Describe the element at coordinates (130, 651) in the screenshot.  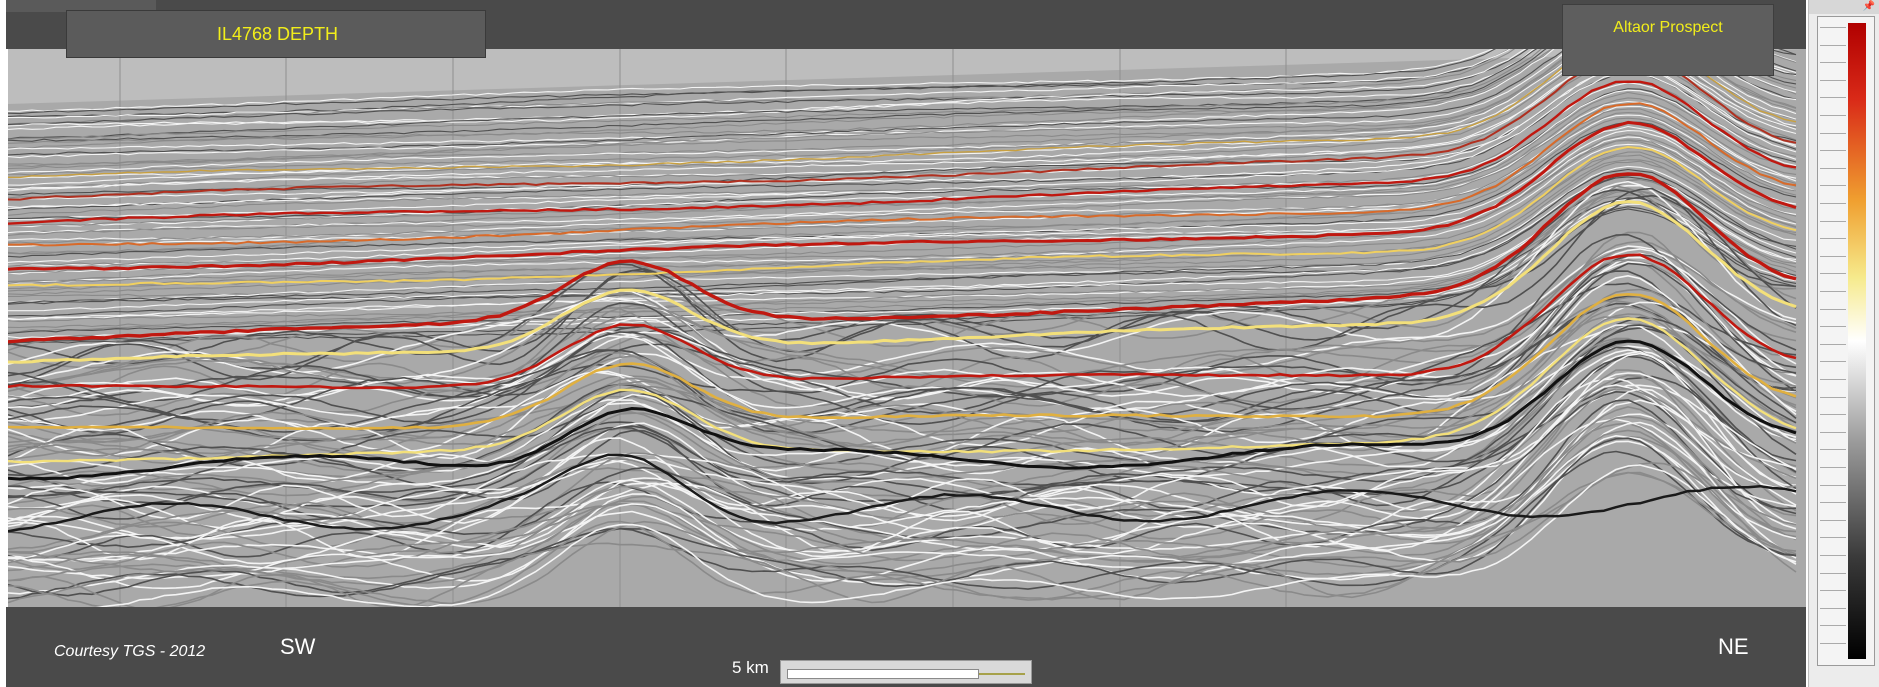
I see `courtesy-credit: Courtesy TGS - 2012` at that location.